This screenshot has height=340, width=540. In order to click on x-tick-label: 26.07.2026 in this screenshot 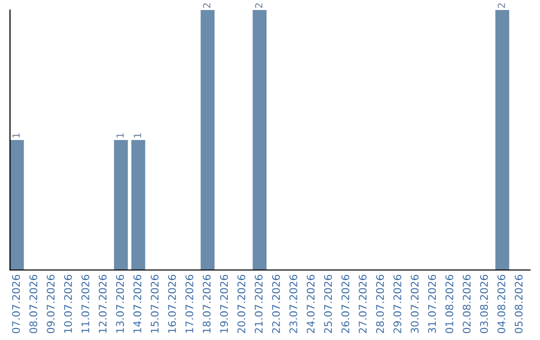, I will do `click(345, 304)`.